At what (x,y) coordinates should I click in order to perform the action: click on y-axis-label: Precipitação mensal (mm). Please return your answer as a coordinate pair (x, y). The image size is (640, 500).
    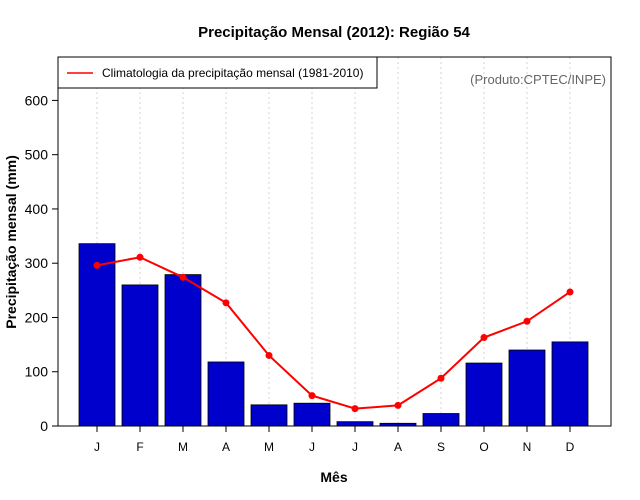
    Looking at the image, I should click on (11, 242).